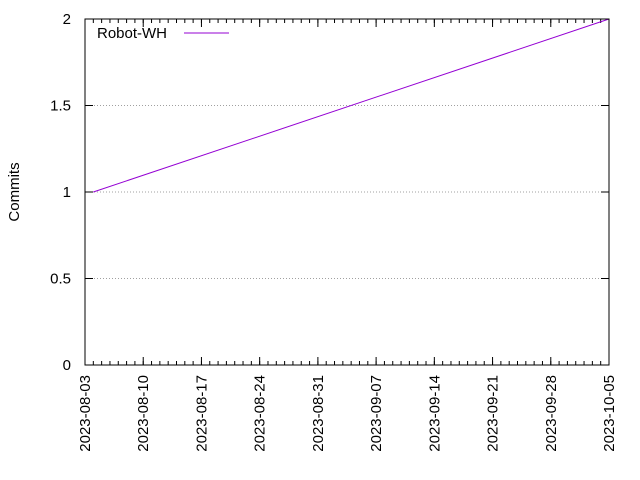 The image size is (640, 480). I want to click on x-tick-label: 2023-08-17, so click(201, 413).